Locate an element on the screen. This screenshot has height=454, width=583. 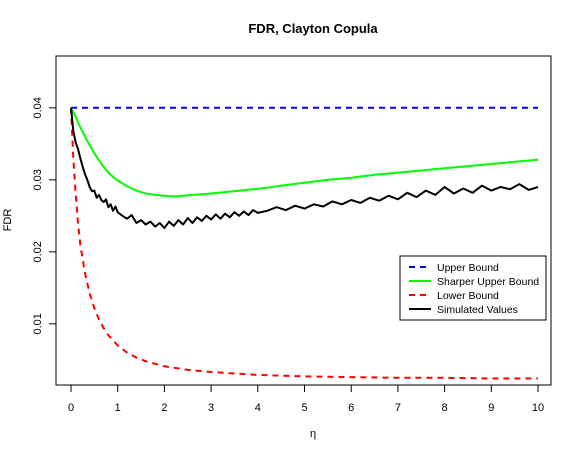
x-tick-label: 8 is located at coordinates (445, 408).